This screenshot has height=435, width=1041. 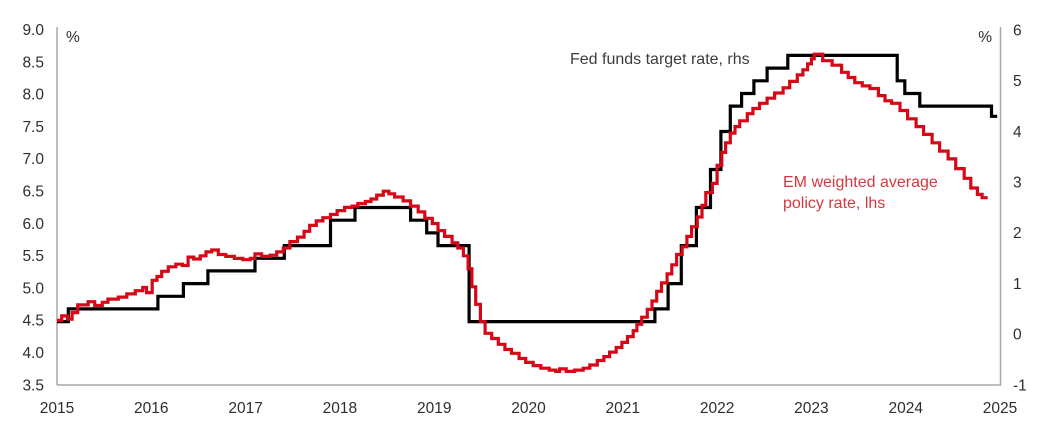 I want to click on x-axis-tick-label: 2015, so click(x=57, y=408).